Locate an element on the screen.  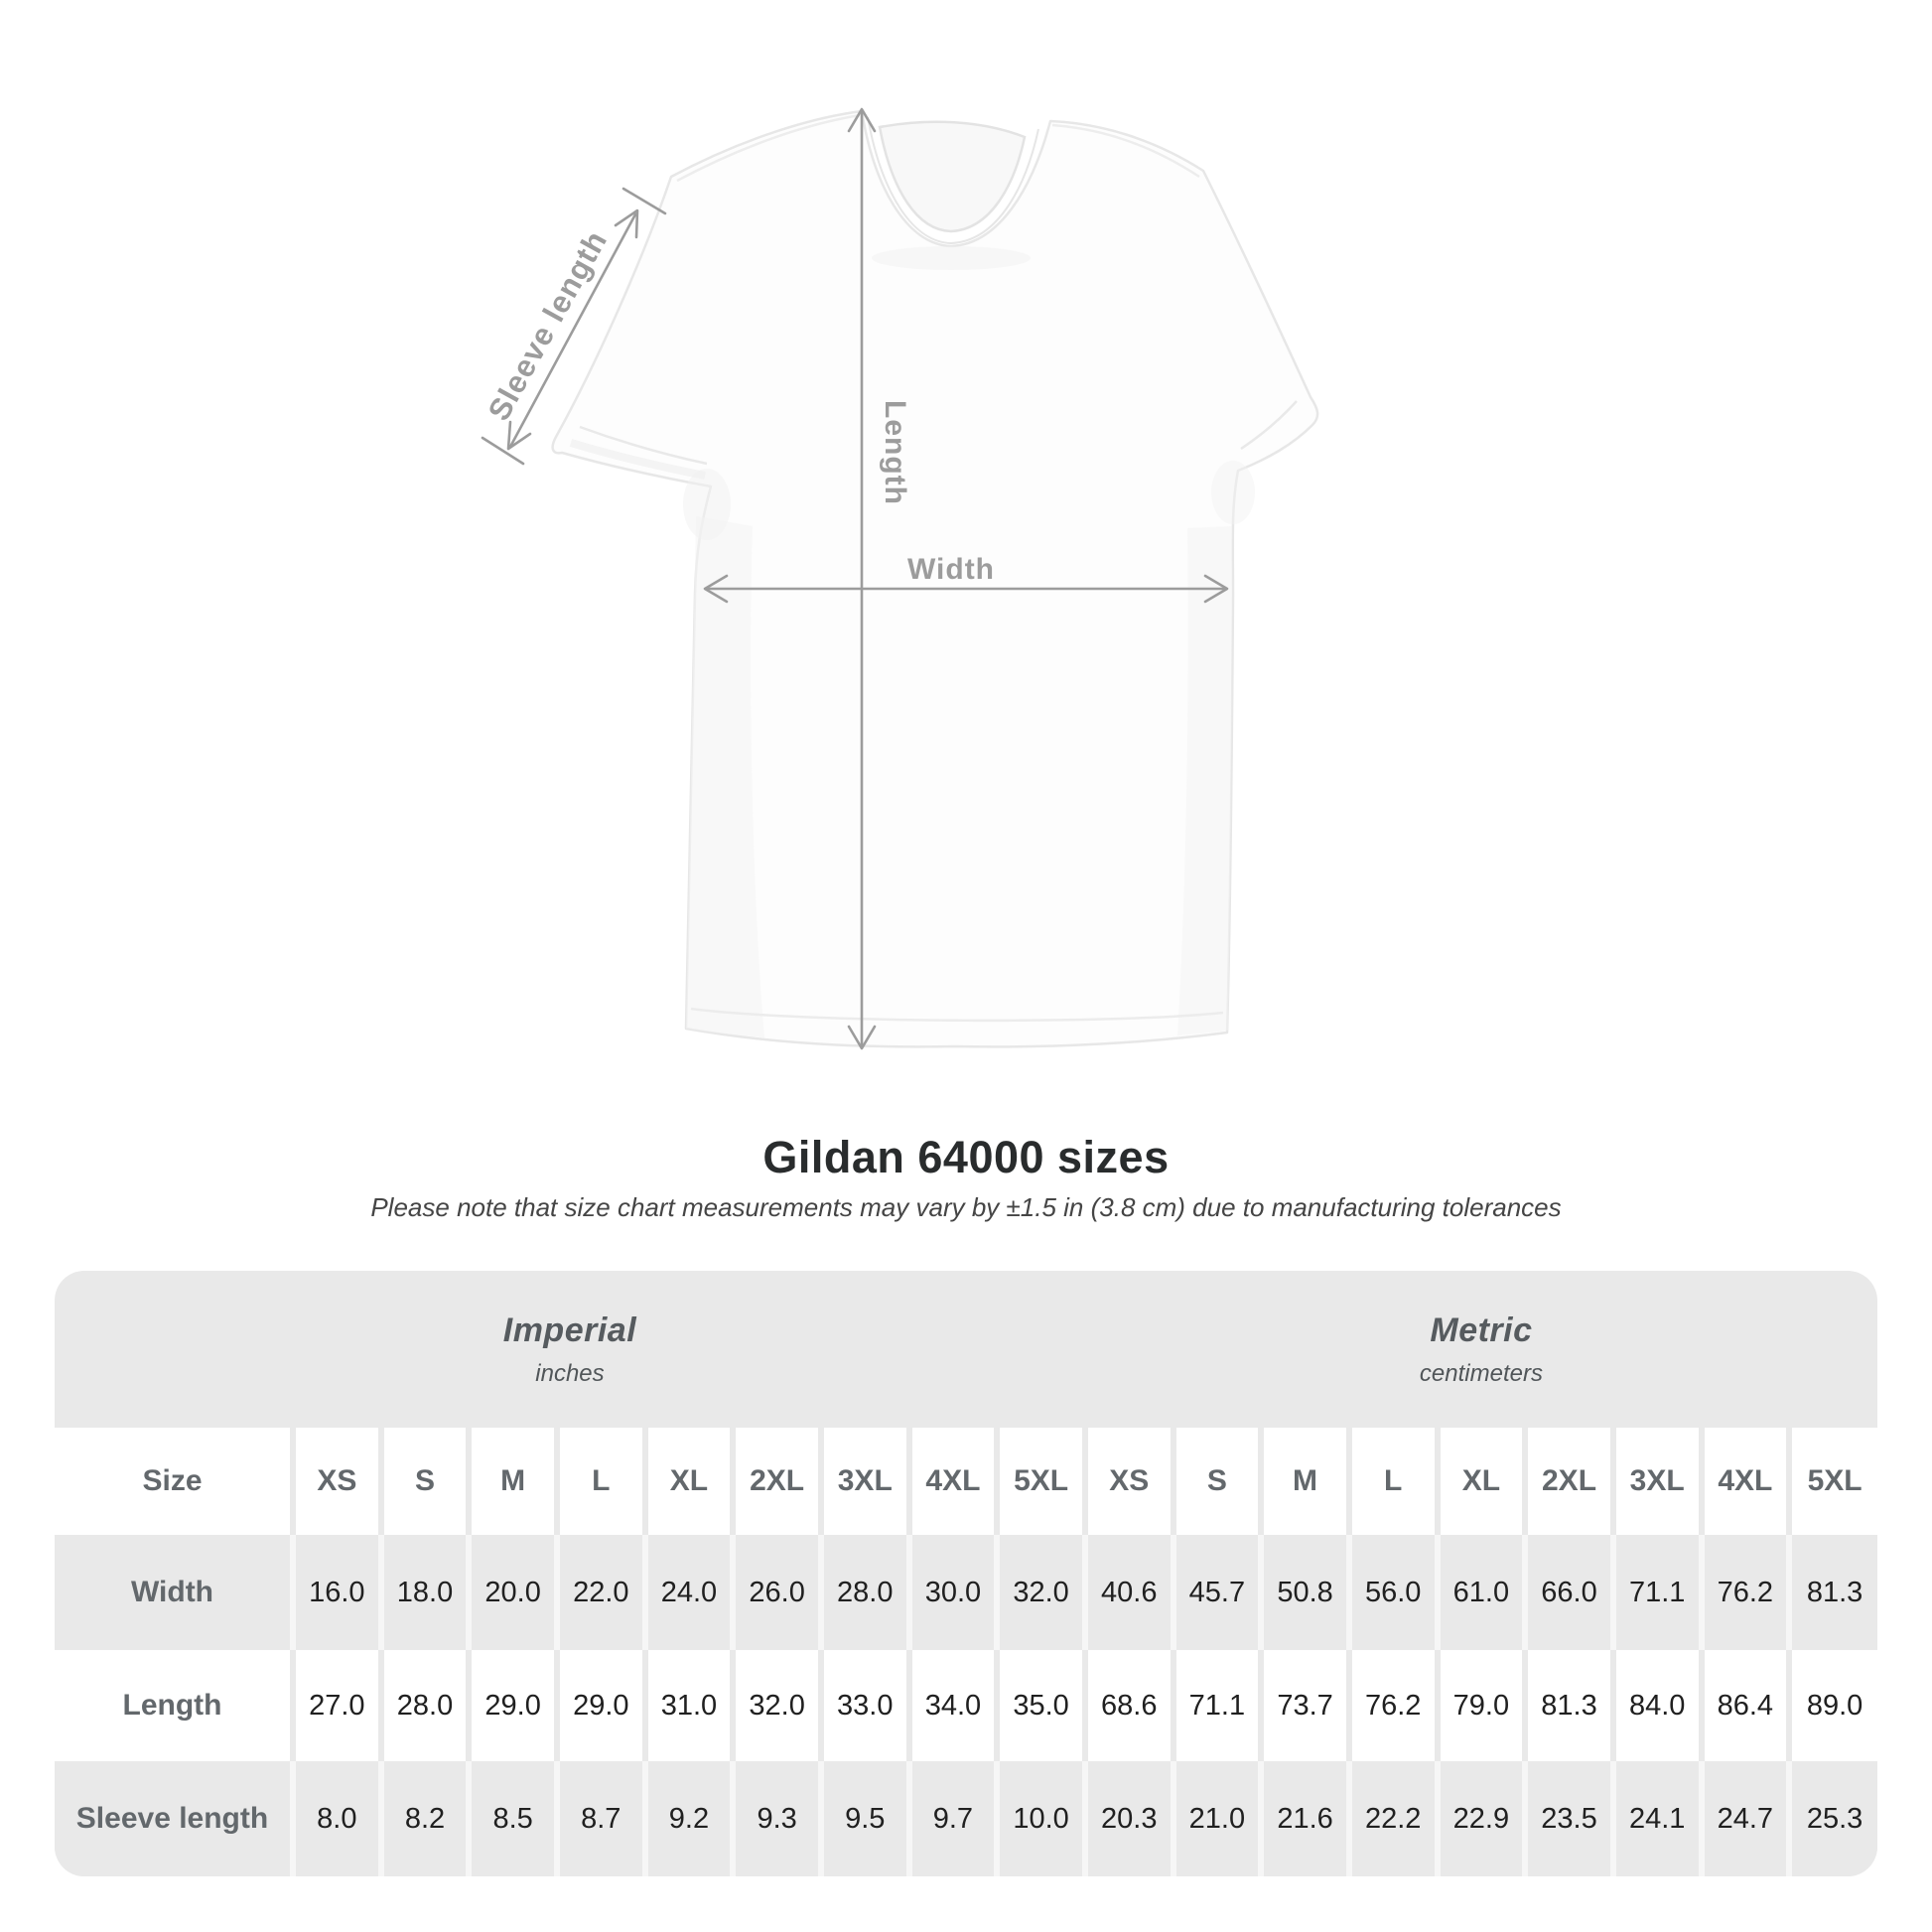
value-cell: 27.0 is located at coordinates (336, 1706).